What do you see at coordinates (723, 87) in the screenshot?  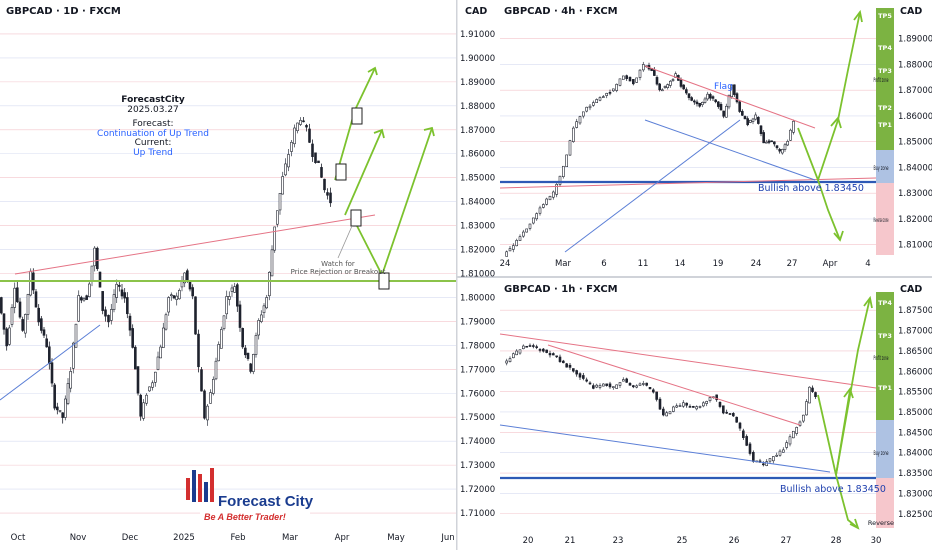 I see `h4-flag-label: Flag` at bounding box center [723, 87].